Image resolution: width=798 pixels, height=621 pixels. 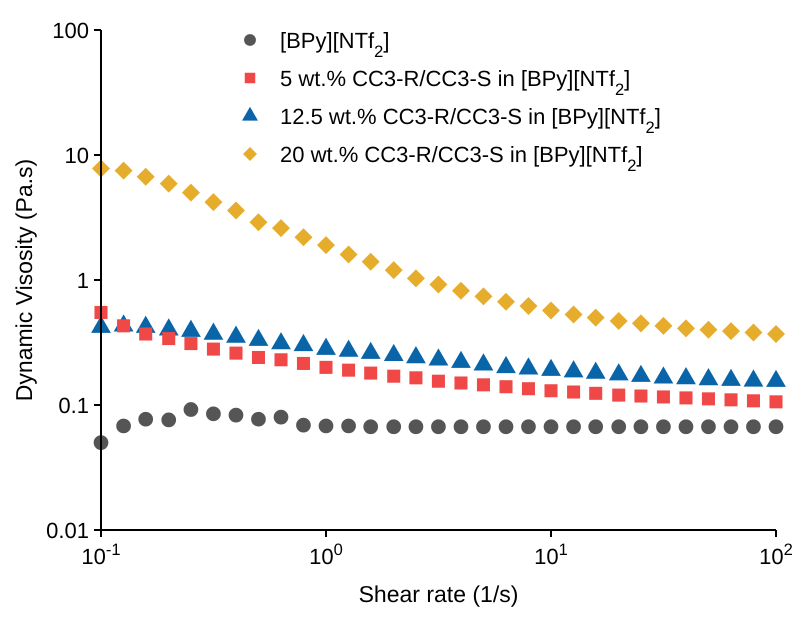 I want to click on y-tick-label: 0.01, so click(x=67, y=530).